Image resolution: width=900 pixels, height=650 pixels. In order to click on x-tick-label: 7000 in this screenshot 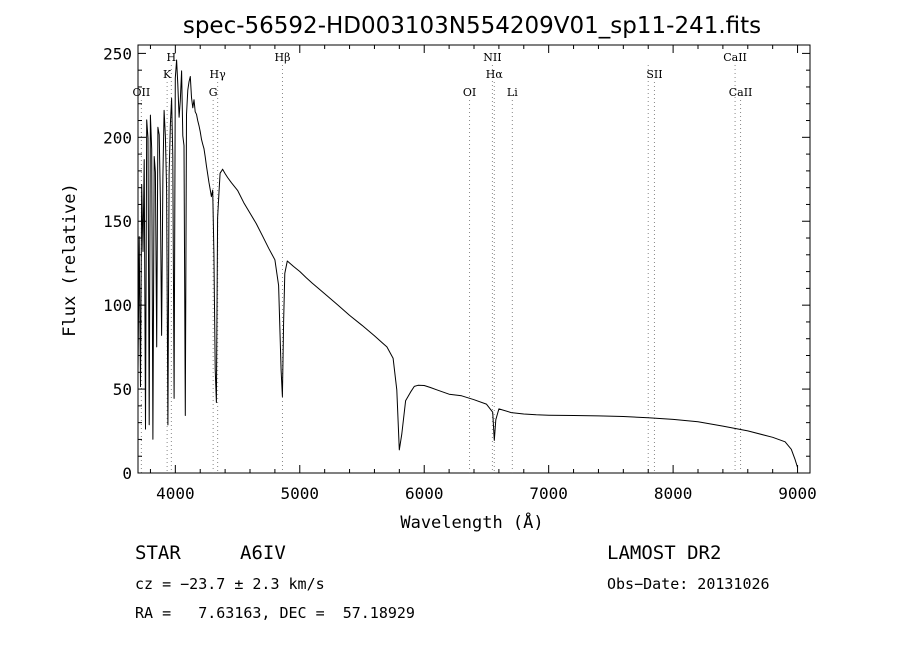, I will do `click(548, 493)`.